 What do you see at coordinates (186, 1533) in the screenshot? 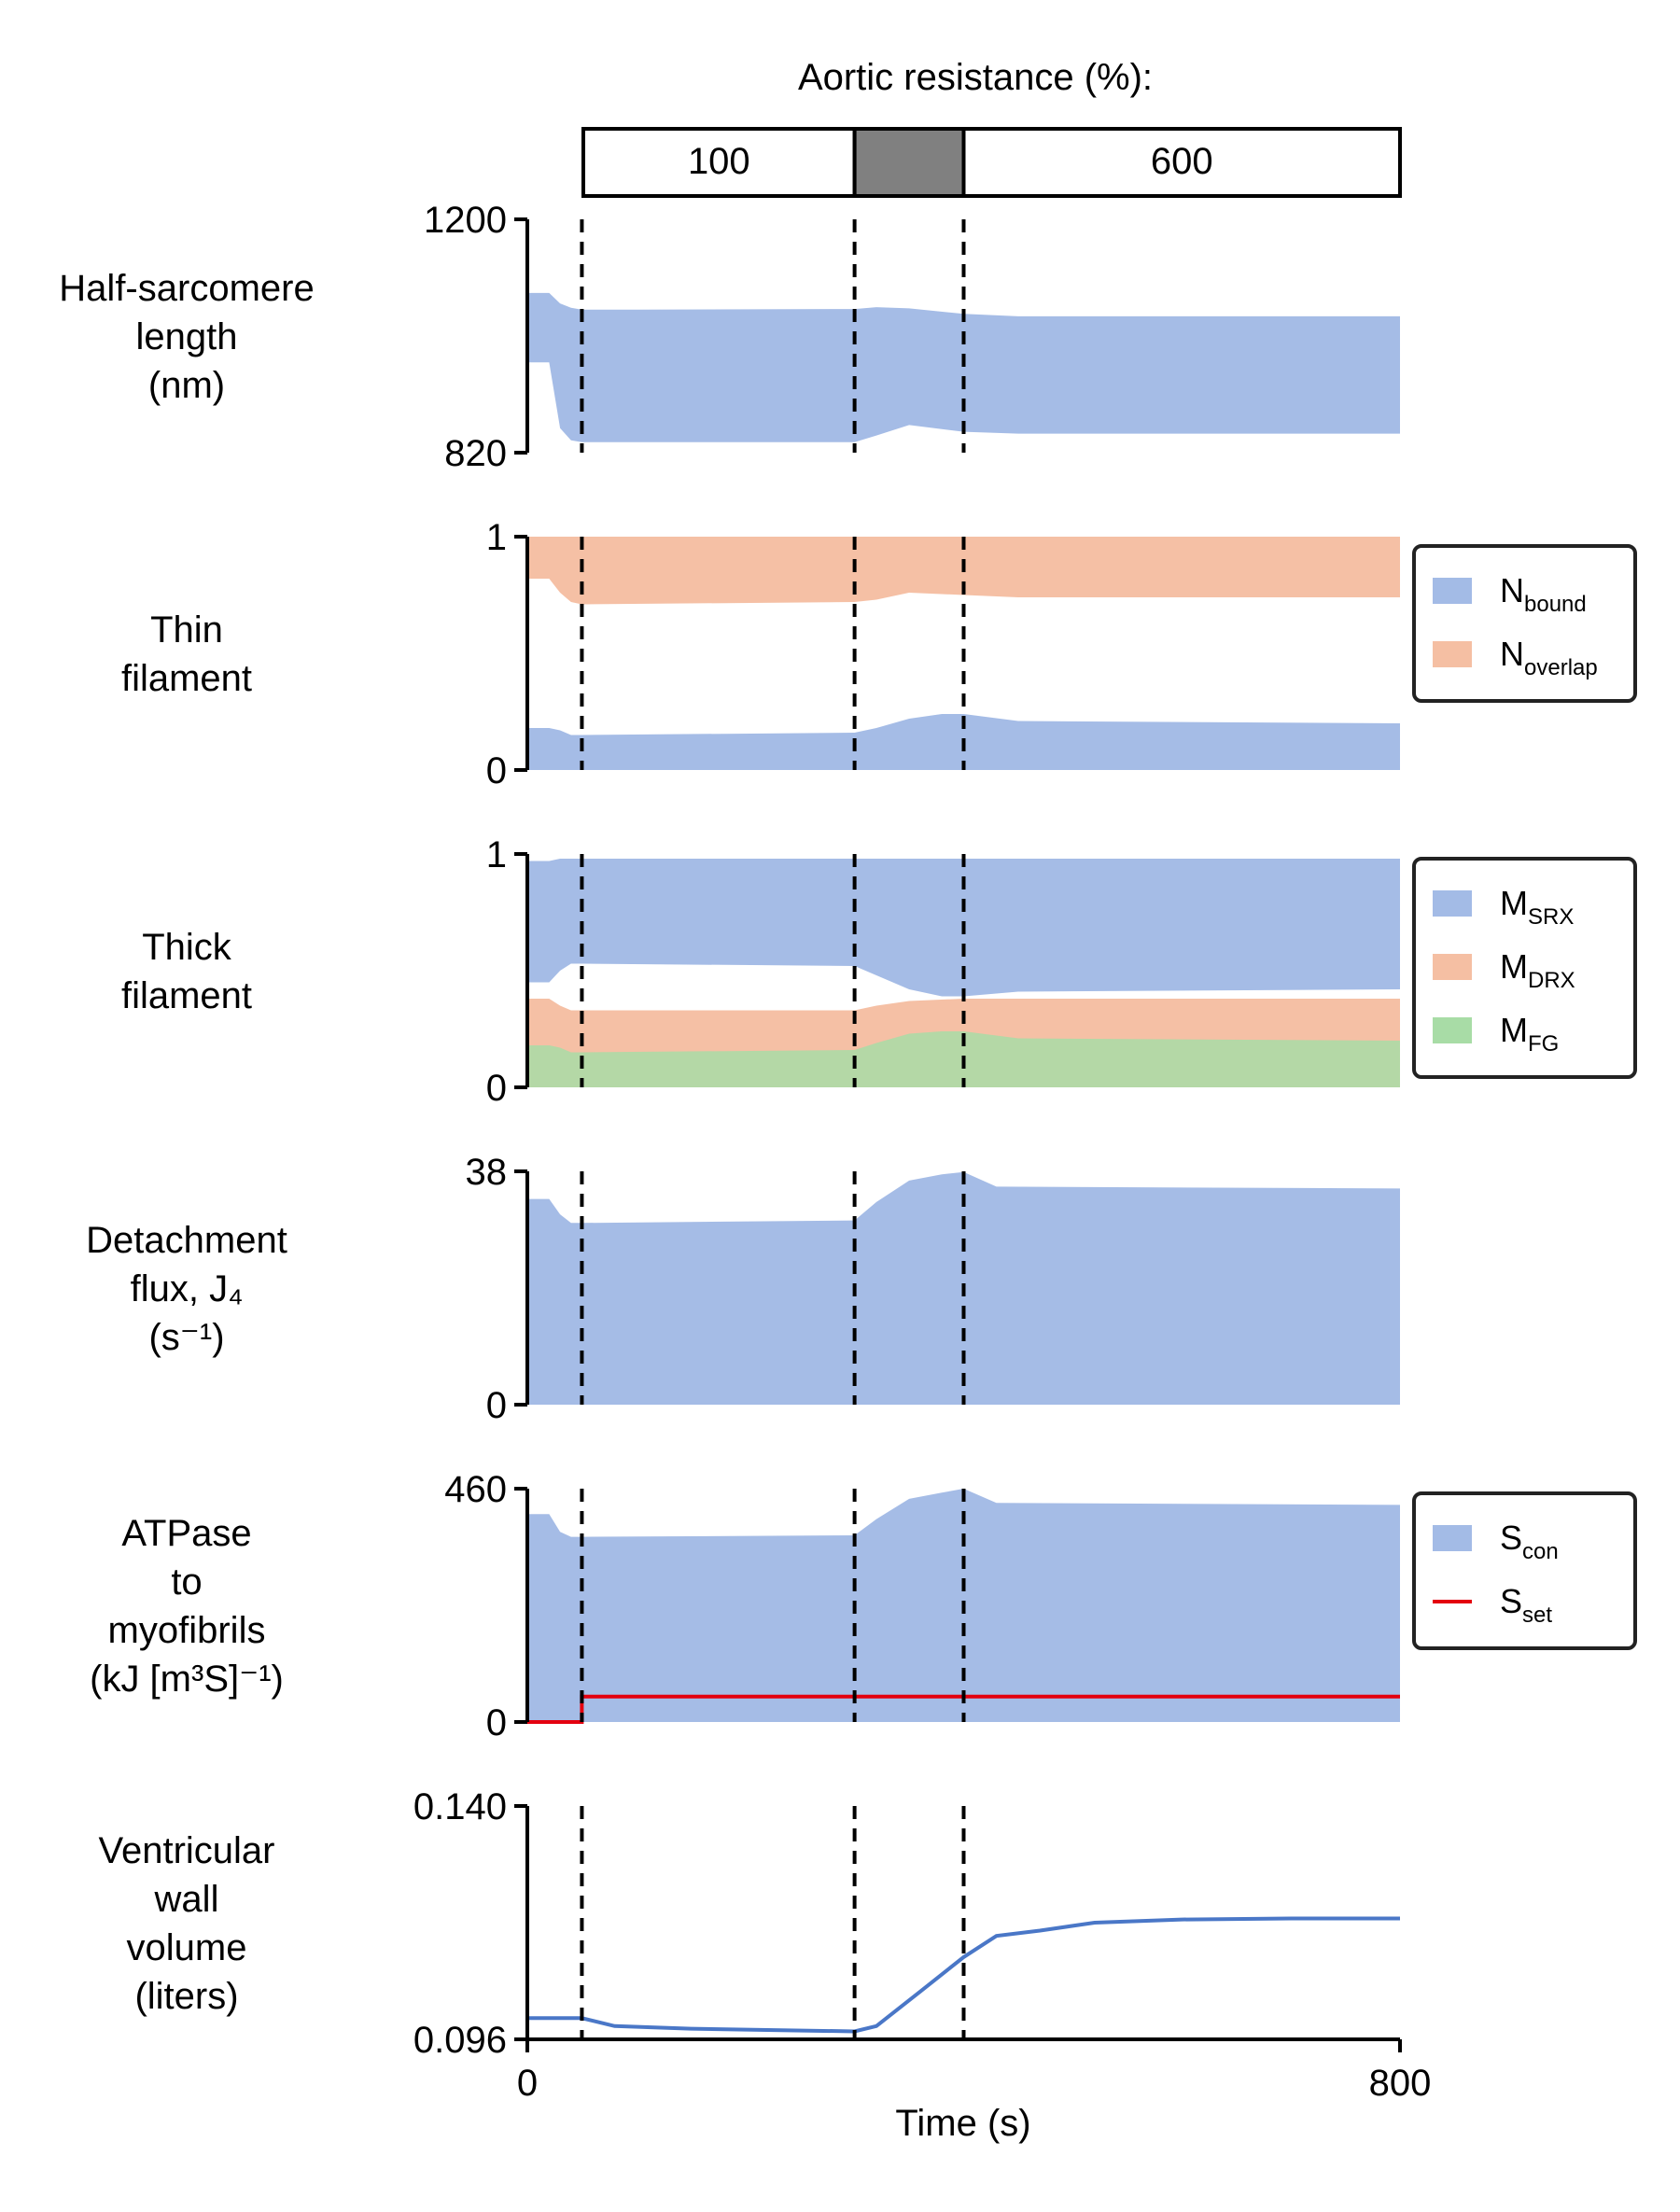
I see `row-label: ATPase` at bounding box center [186, 1533].